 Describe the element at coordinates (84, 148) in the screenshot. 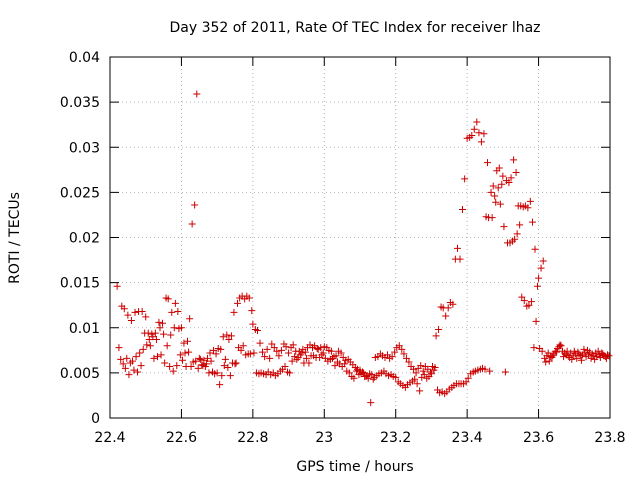

I see `y-tick-label: 0.03` at that location.